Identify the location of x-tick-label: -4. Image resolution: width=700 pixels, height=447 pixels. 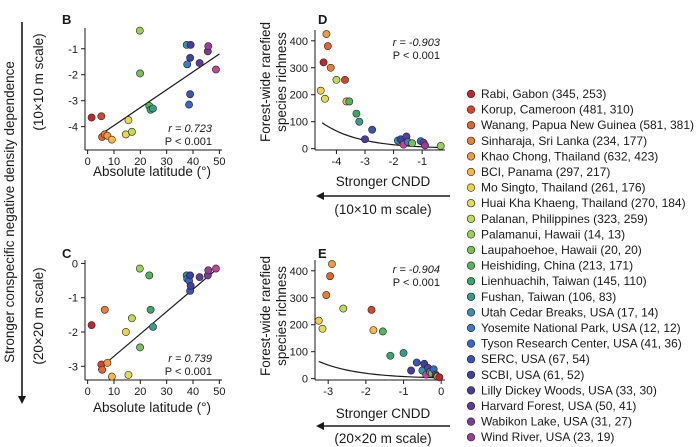
(337, 162).